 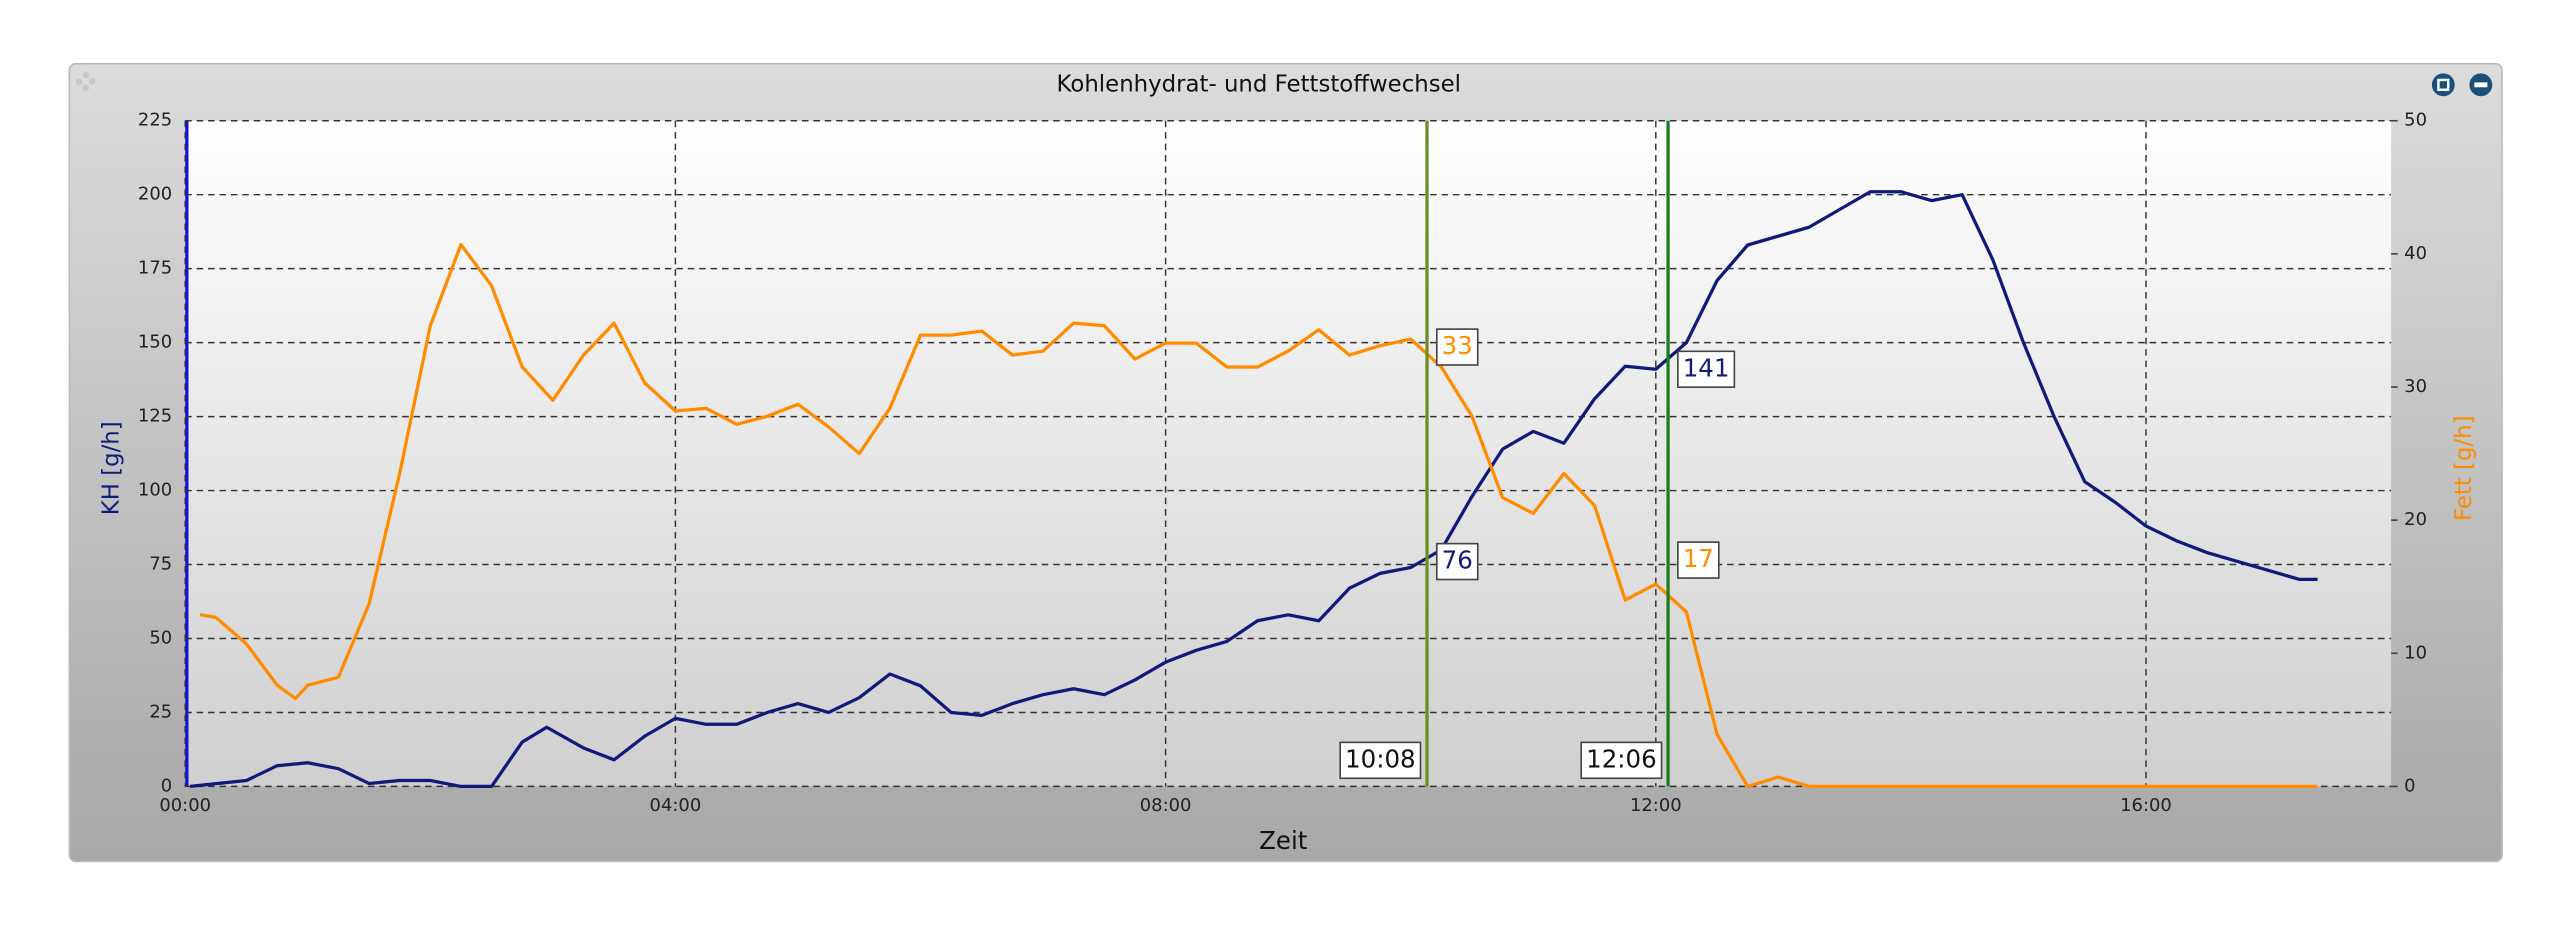 What do you see at coordinates (1166, 805) in the screenshot?
I see `x-tick-label: 08:00` at bounding box center [1166, 805].